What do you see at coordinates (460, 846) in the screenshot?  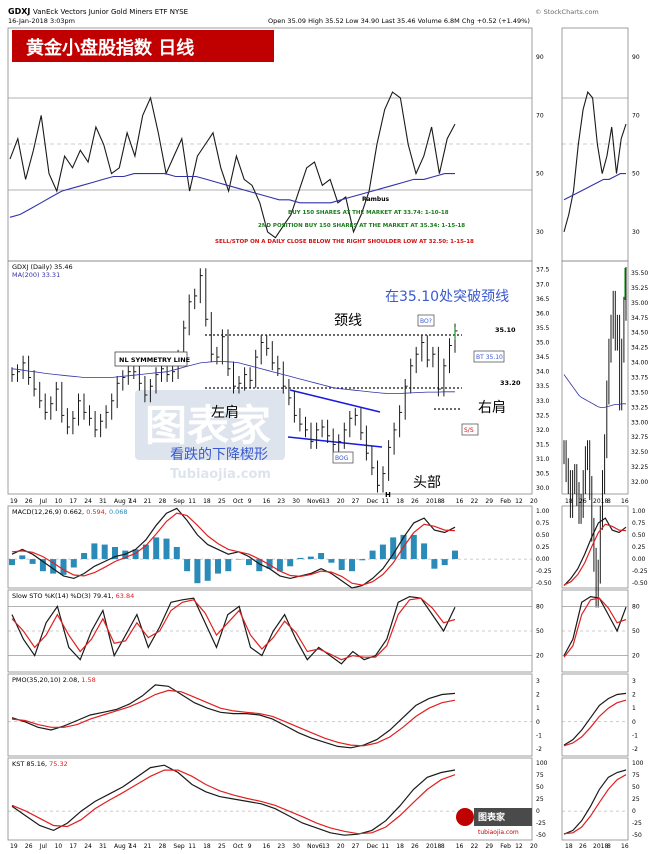 I see `x-tick-bottom: 16` at bounding box center [460, 846].